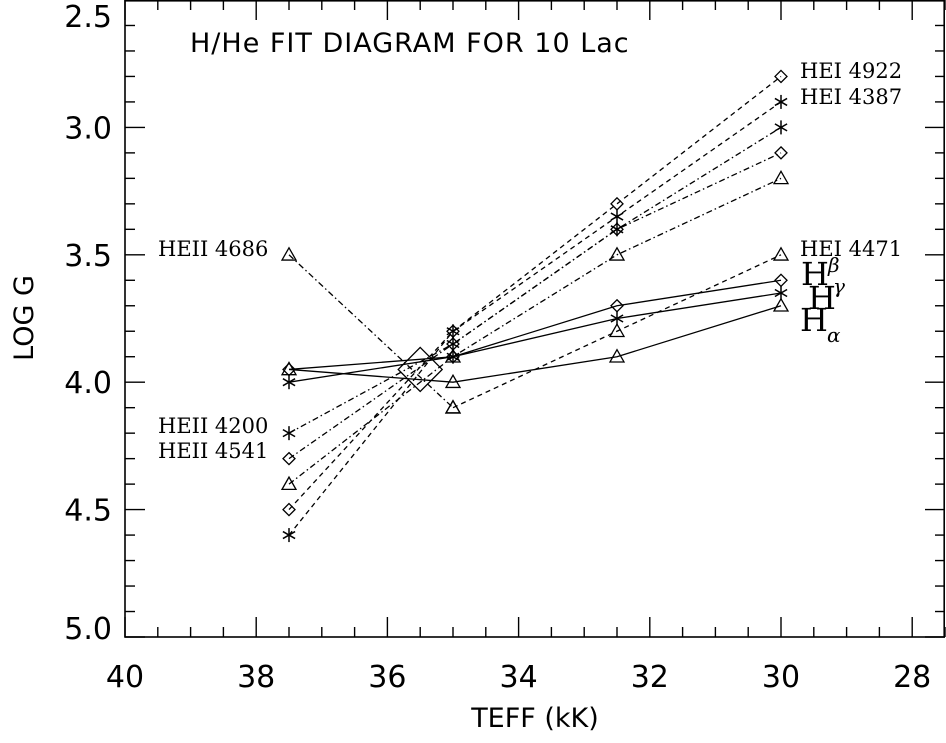 The height and width of the screenshot is (743, 946). Describe the element at coordinates (213, 451) in the screenshot. I see `label-heii-4541: HEII 4541` at that location.